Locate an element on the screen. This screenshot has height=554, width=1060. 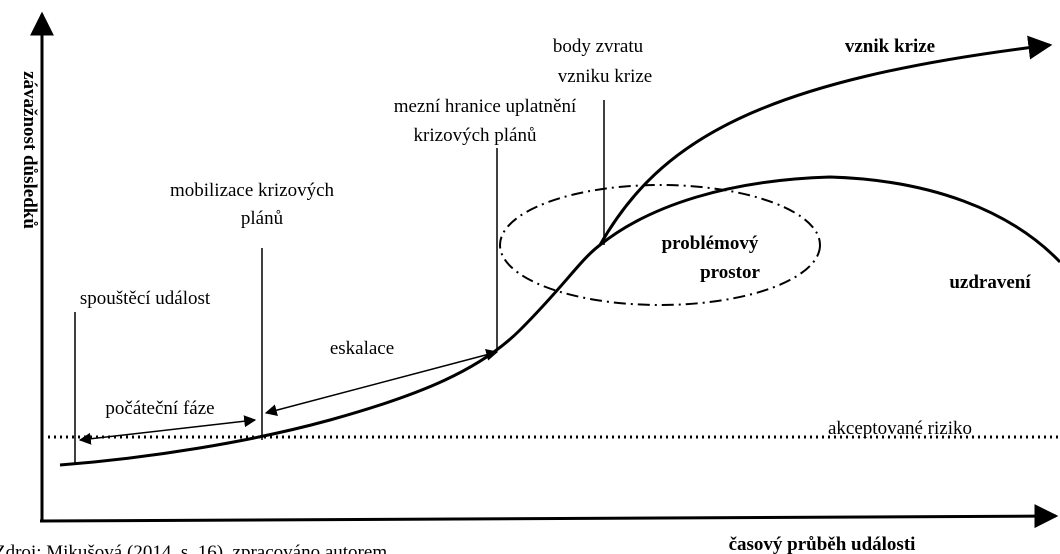
label: plánů is located at coordinates (262, 218).